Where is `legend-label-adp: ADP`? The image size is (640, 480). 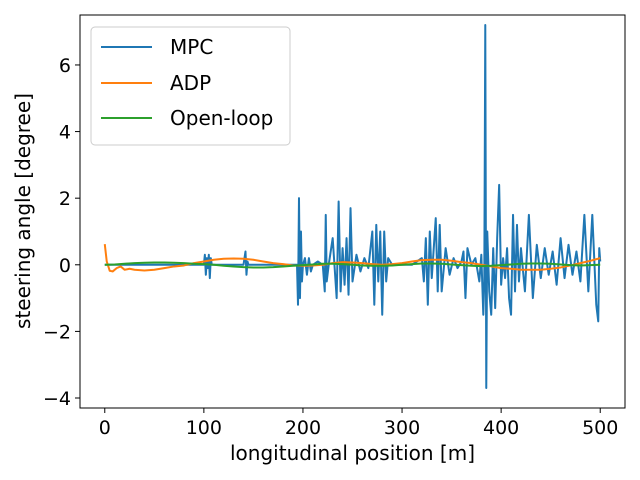
legend-label-adp: ADP is located at coordinates (190, 83).